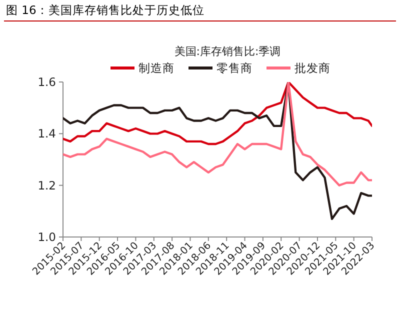 This screenshot has height=329, width=400. I want to click on y-tick-label: 1.6, so click(47, 82).